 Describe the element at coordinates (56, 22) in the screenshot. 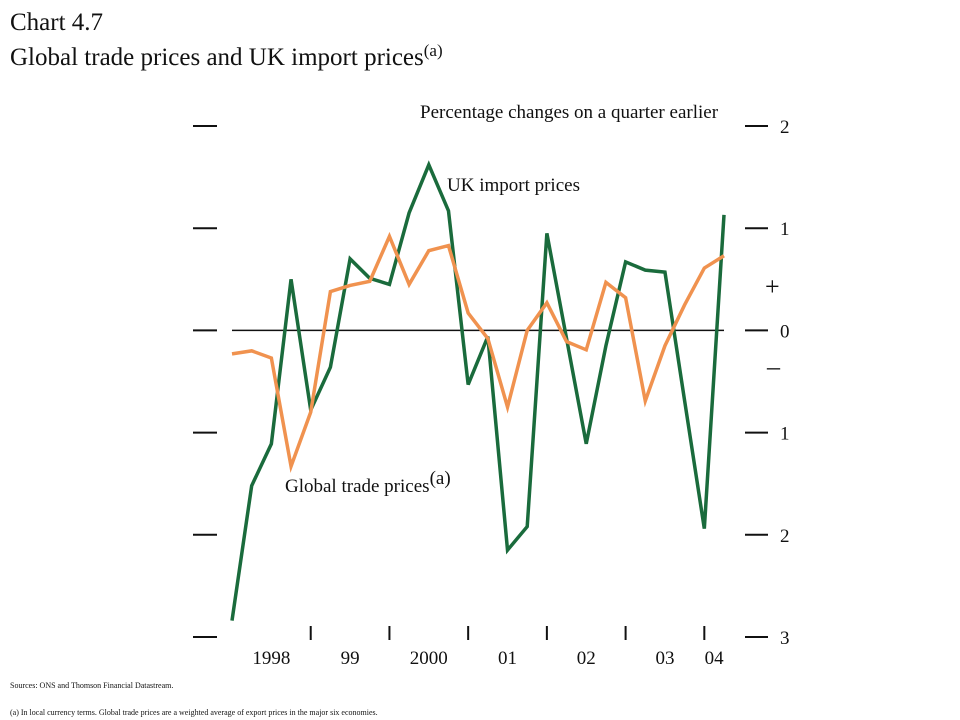

I see `chart-title: Chart 4.7` at that location.